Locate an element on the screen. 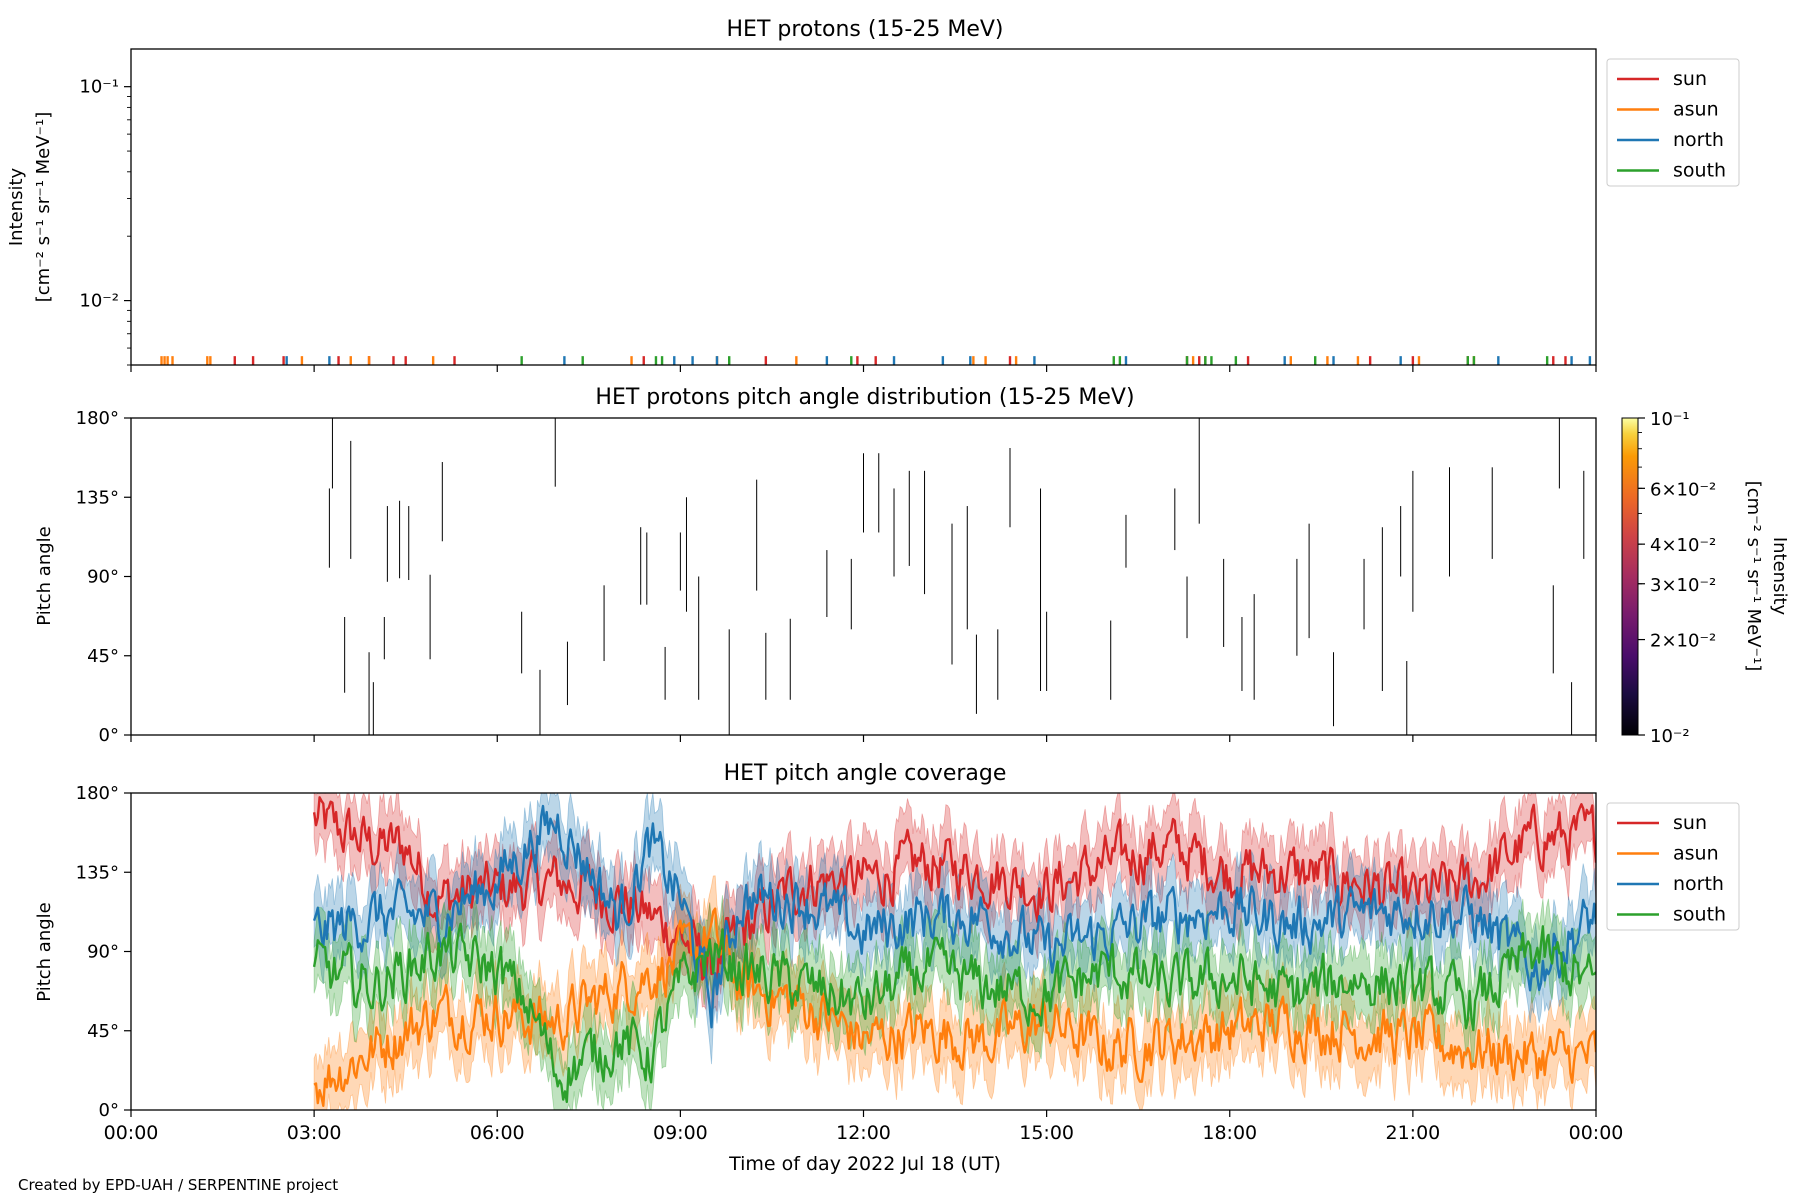 The width and height of the screenshot is (1800, 1200). x-axis-label: Time of day 2022 Jul 18 (UT) is located at coordinates (864, 1164).